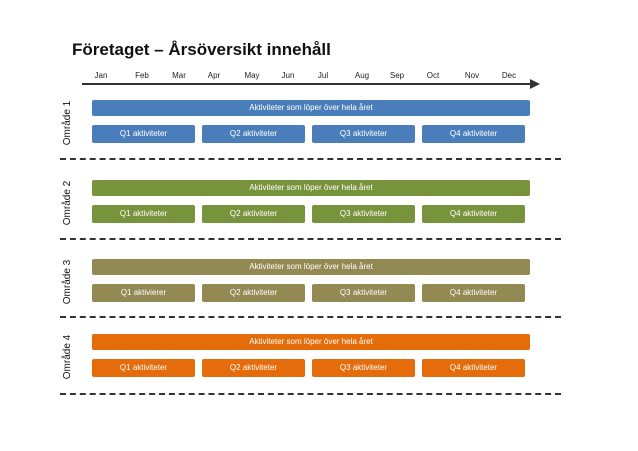  I want to click on month-label: Dec, so click(509, 75).